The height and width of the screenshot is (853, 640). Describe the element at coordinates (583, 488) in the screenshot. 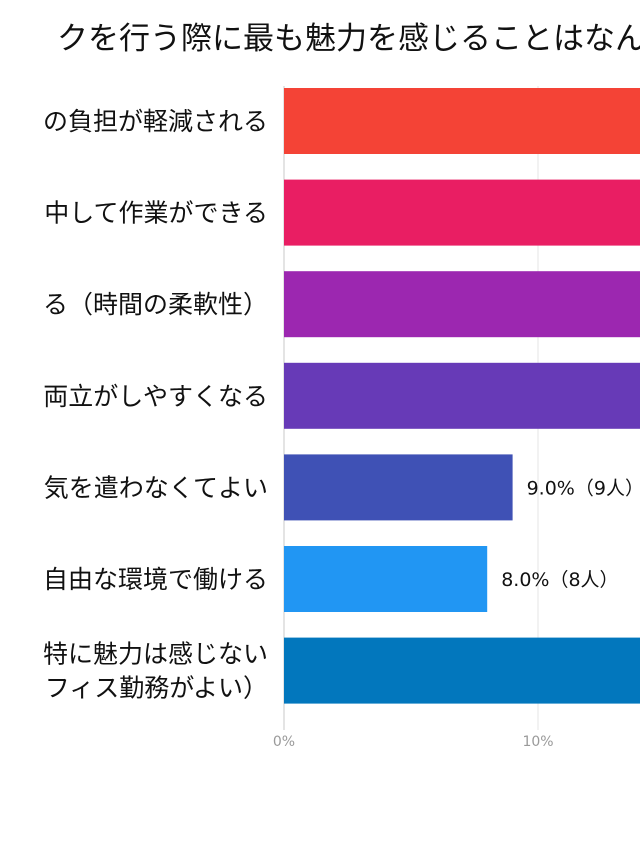

I see `value-label: 9.0%（9人）` at that location.